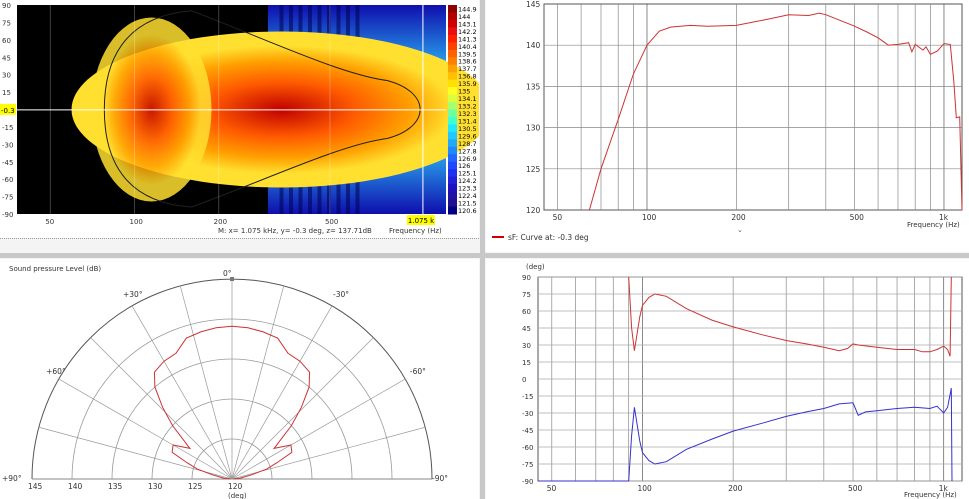  I want to click on polar-angle-label: +30°, so click(133, 294).